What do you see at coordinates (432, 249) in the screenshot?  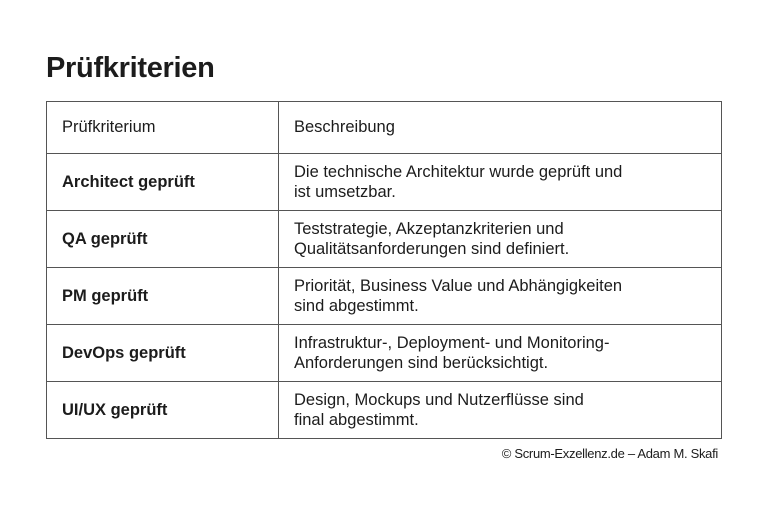 I see `description-line: Qualitätsanforderungen sind definiert.` at bounding box center [432, 249].